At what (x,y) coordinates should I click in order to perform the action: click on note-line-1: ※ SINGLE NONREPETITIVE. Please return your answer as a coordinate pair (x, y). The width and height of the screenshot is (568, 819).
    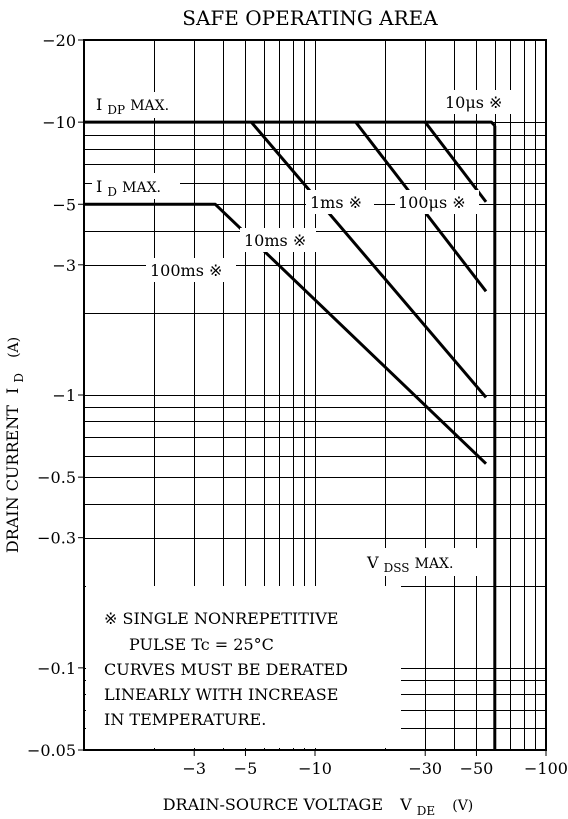
    Looking at the image, I should click on (221, 618).